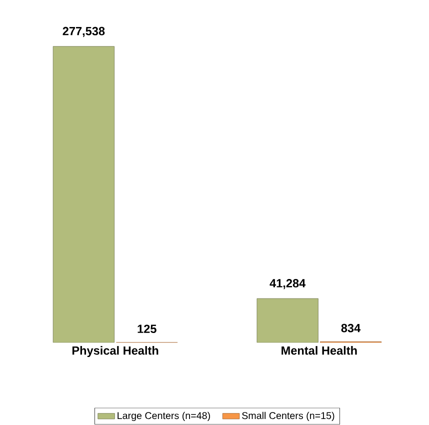 The height and width of the screenshot is (425, 429). What do you see at coordinates (83, 32) in the screenshot?
I see `data-label: 277,538` at bounding box center [83, 32].